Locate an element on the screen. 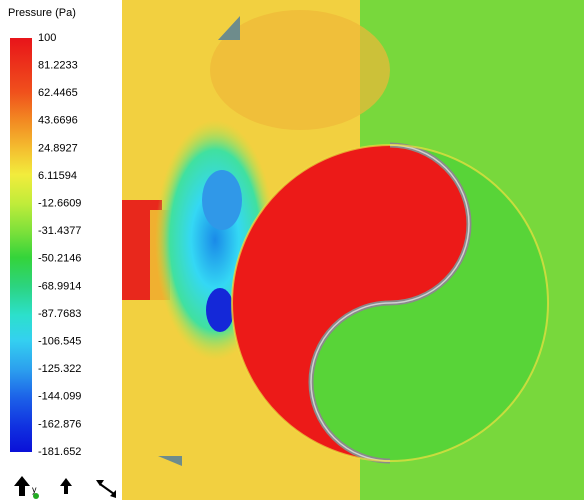 This screenshot has width=584, height=500. legend-label: -68.9914 is located at coordinates (59, 286).